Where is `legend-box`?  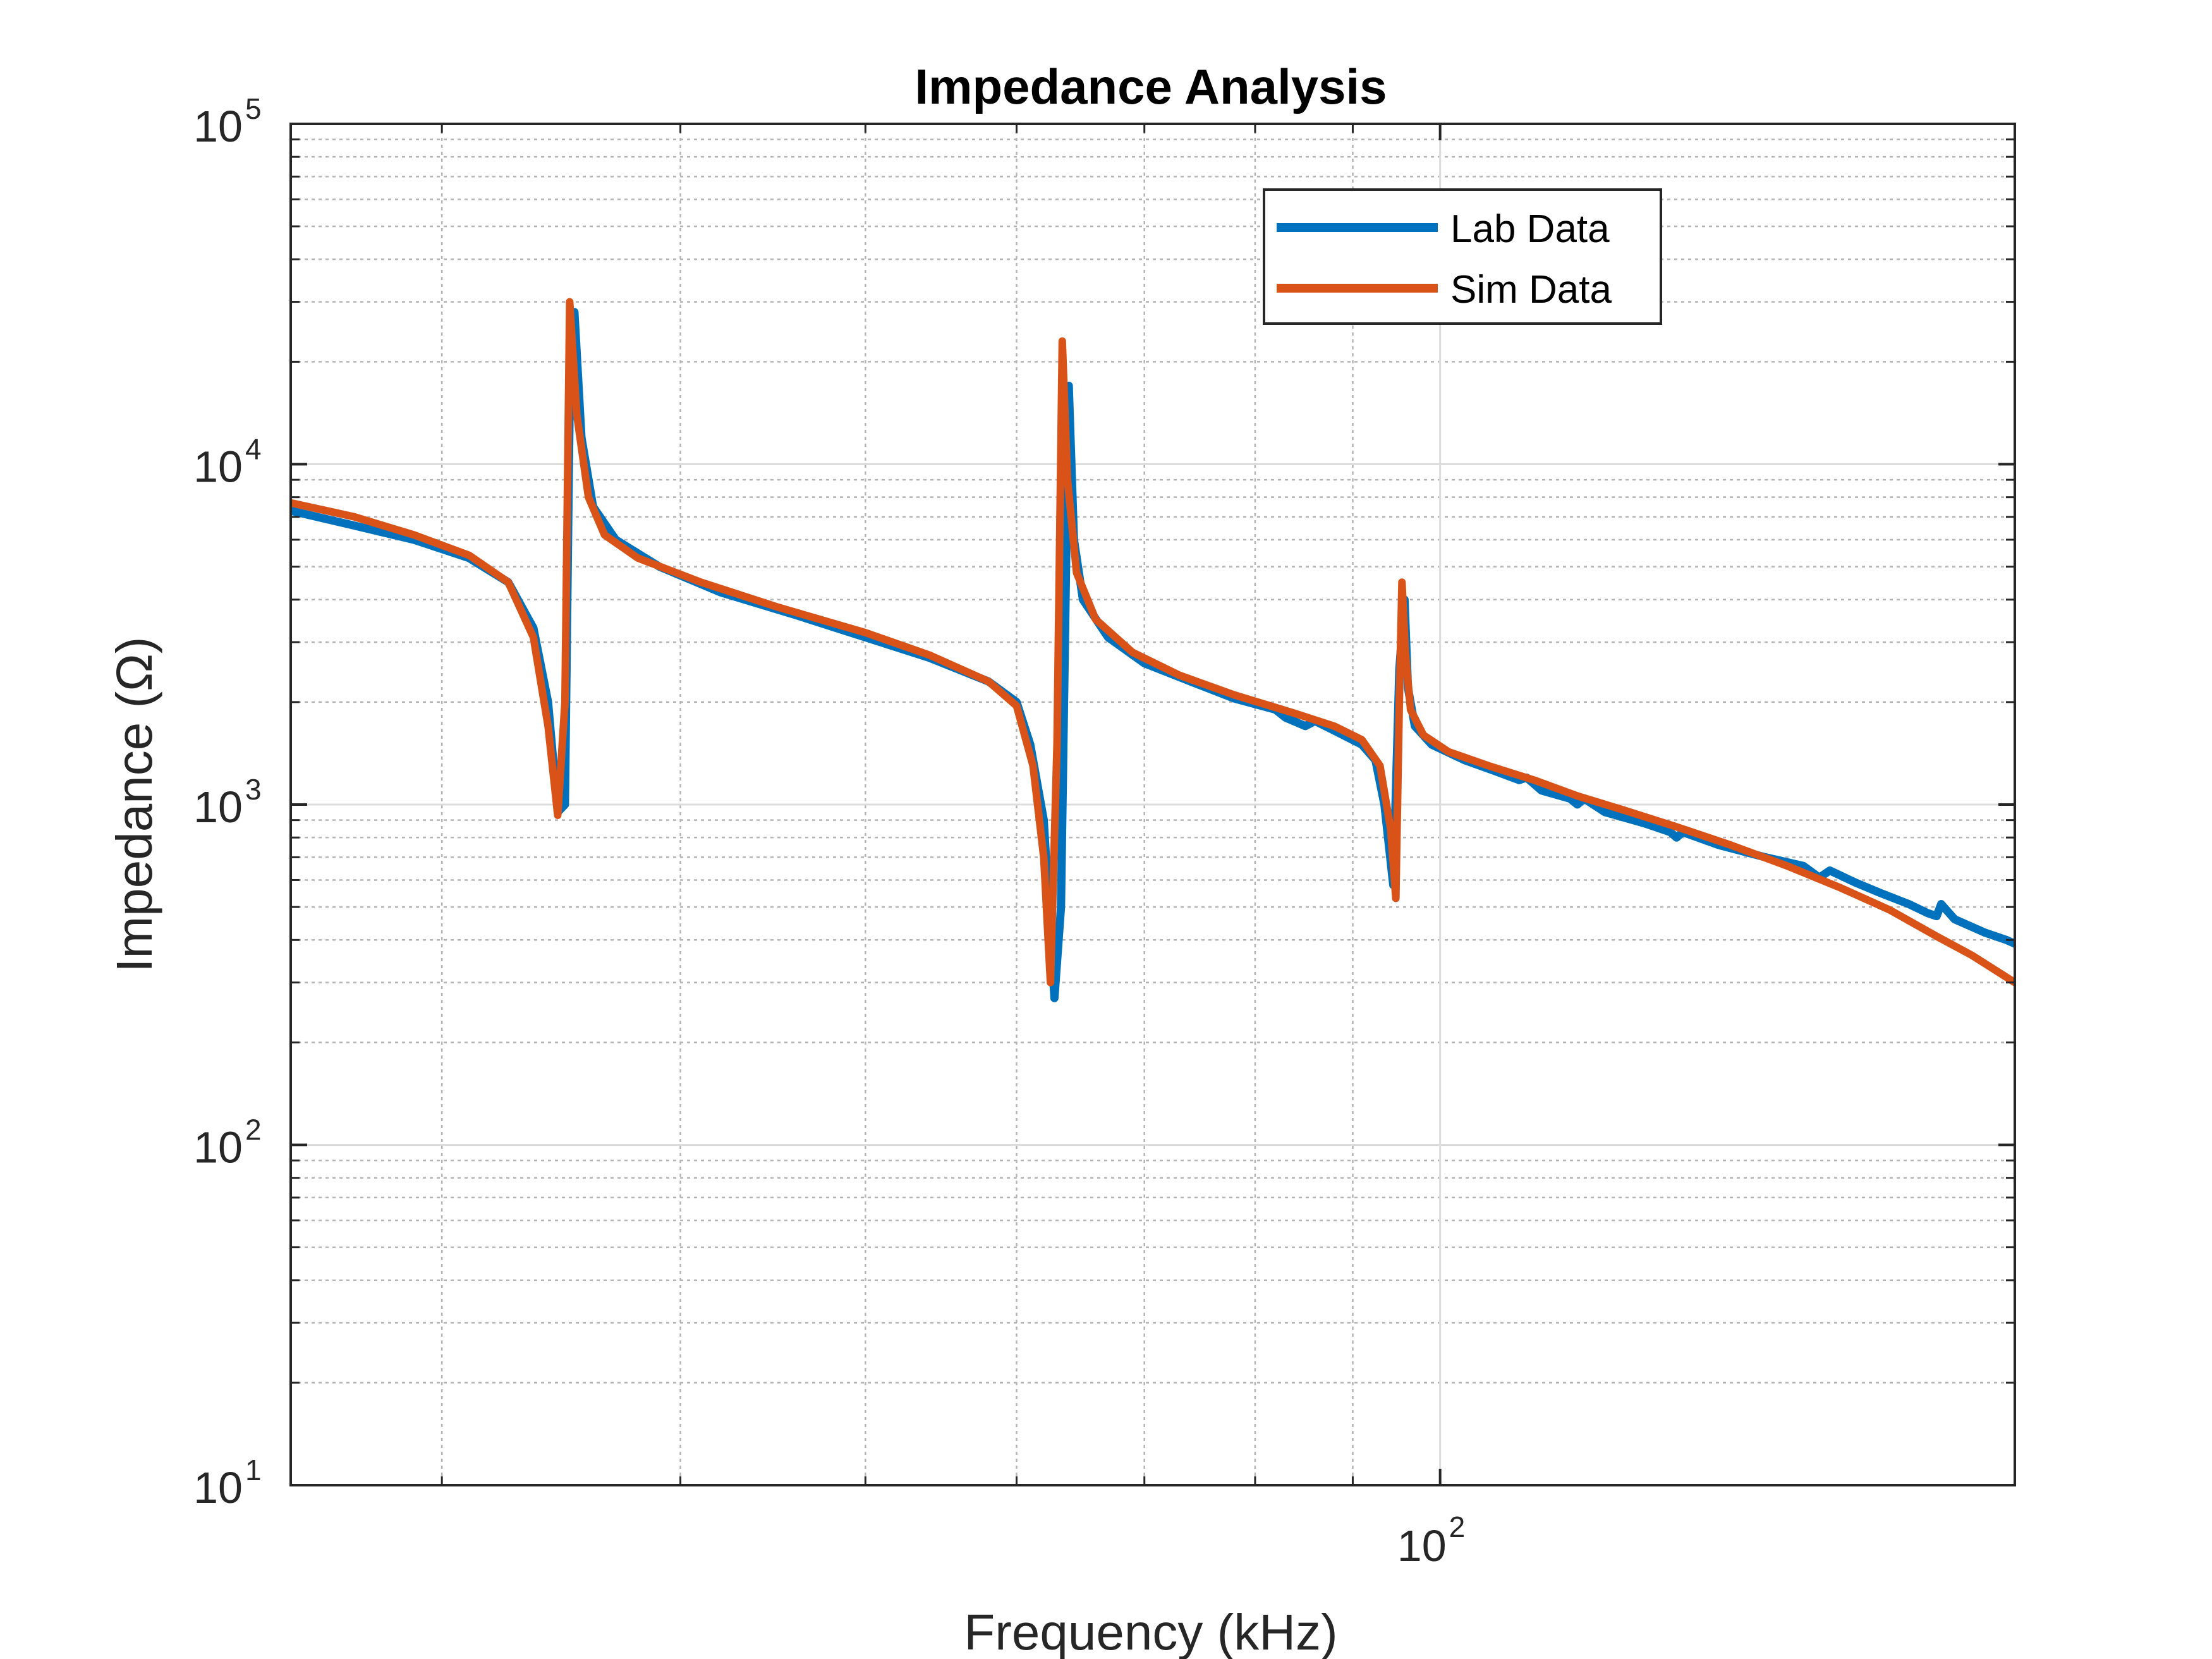 legend-box is located at coordinates (1462, 256).